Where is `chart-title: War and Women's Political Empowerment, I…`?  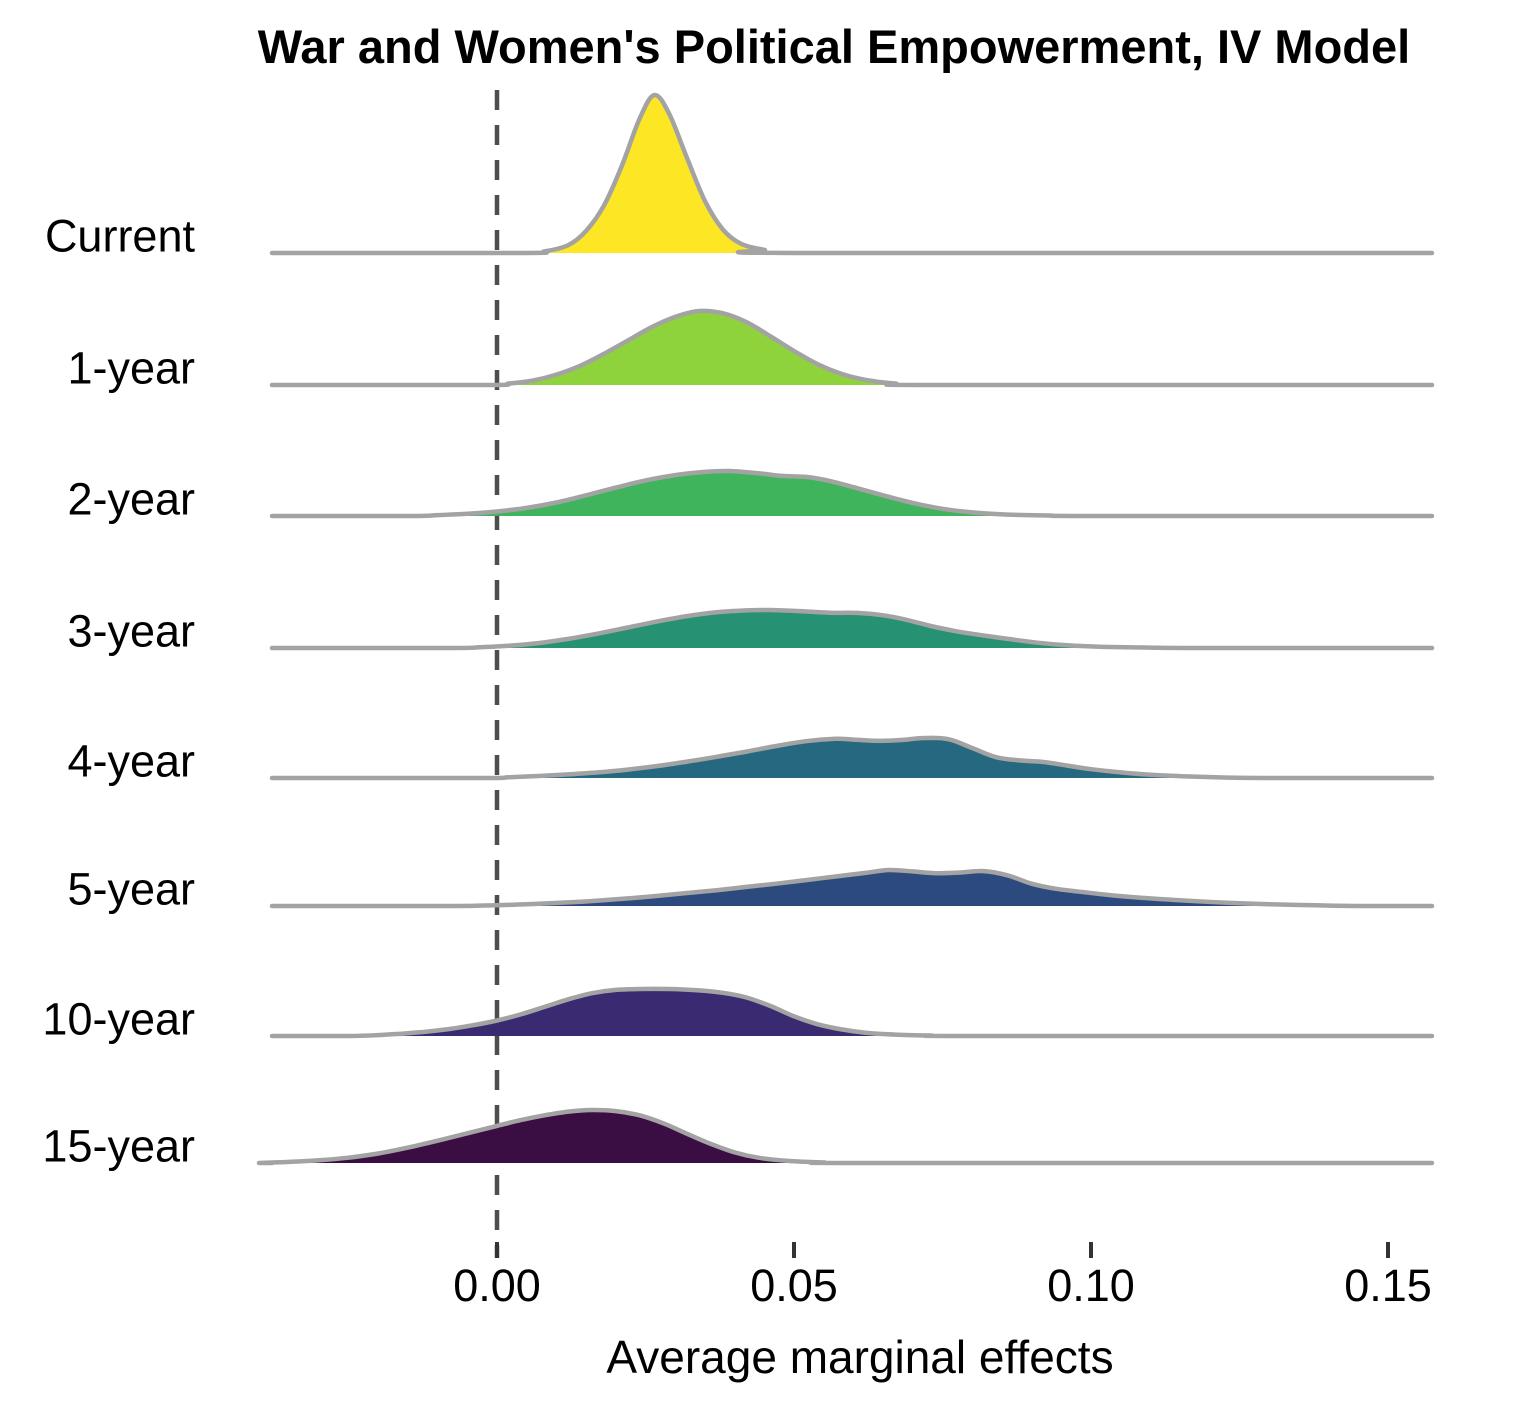
chart-title: War and Women's Political Empowerment, I… is located at coordinates (834, 46).